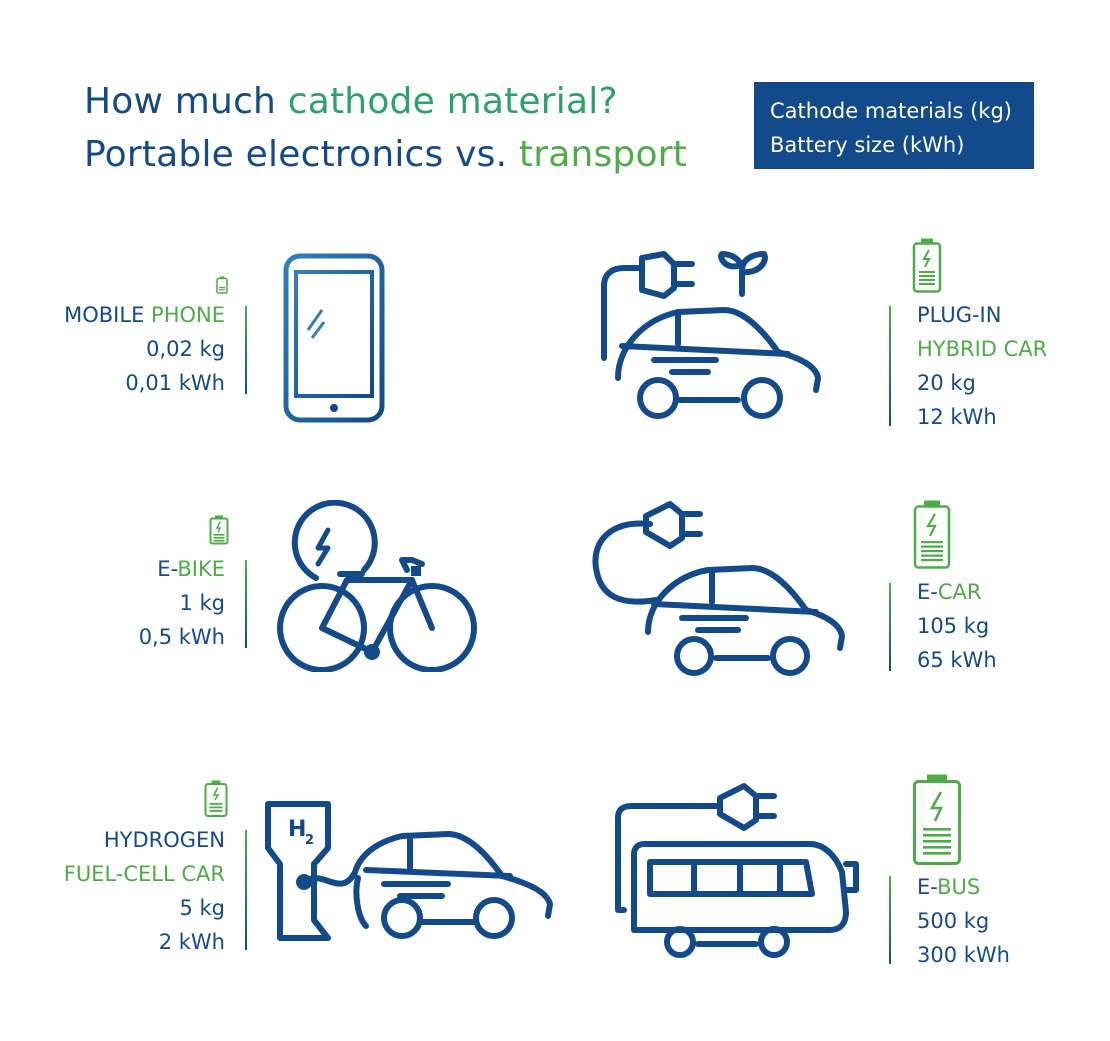  Describe the element at coordinates (309, 840) in the screenshot. I see `svg-text: 2` at that location.